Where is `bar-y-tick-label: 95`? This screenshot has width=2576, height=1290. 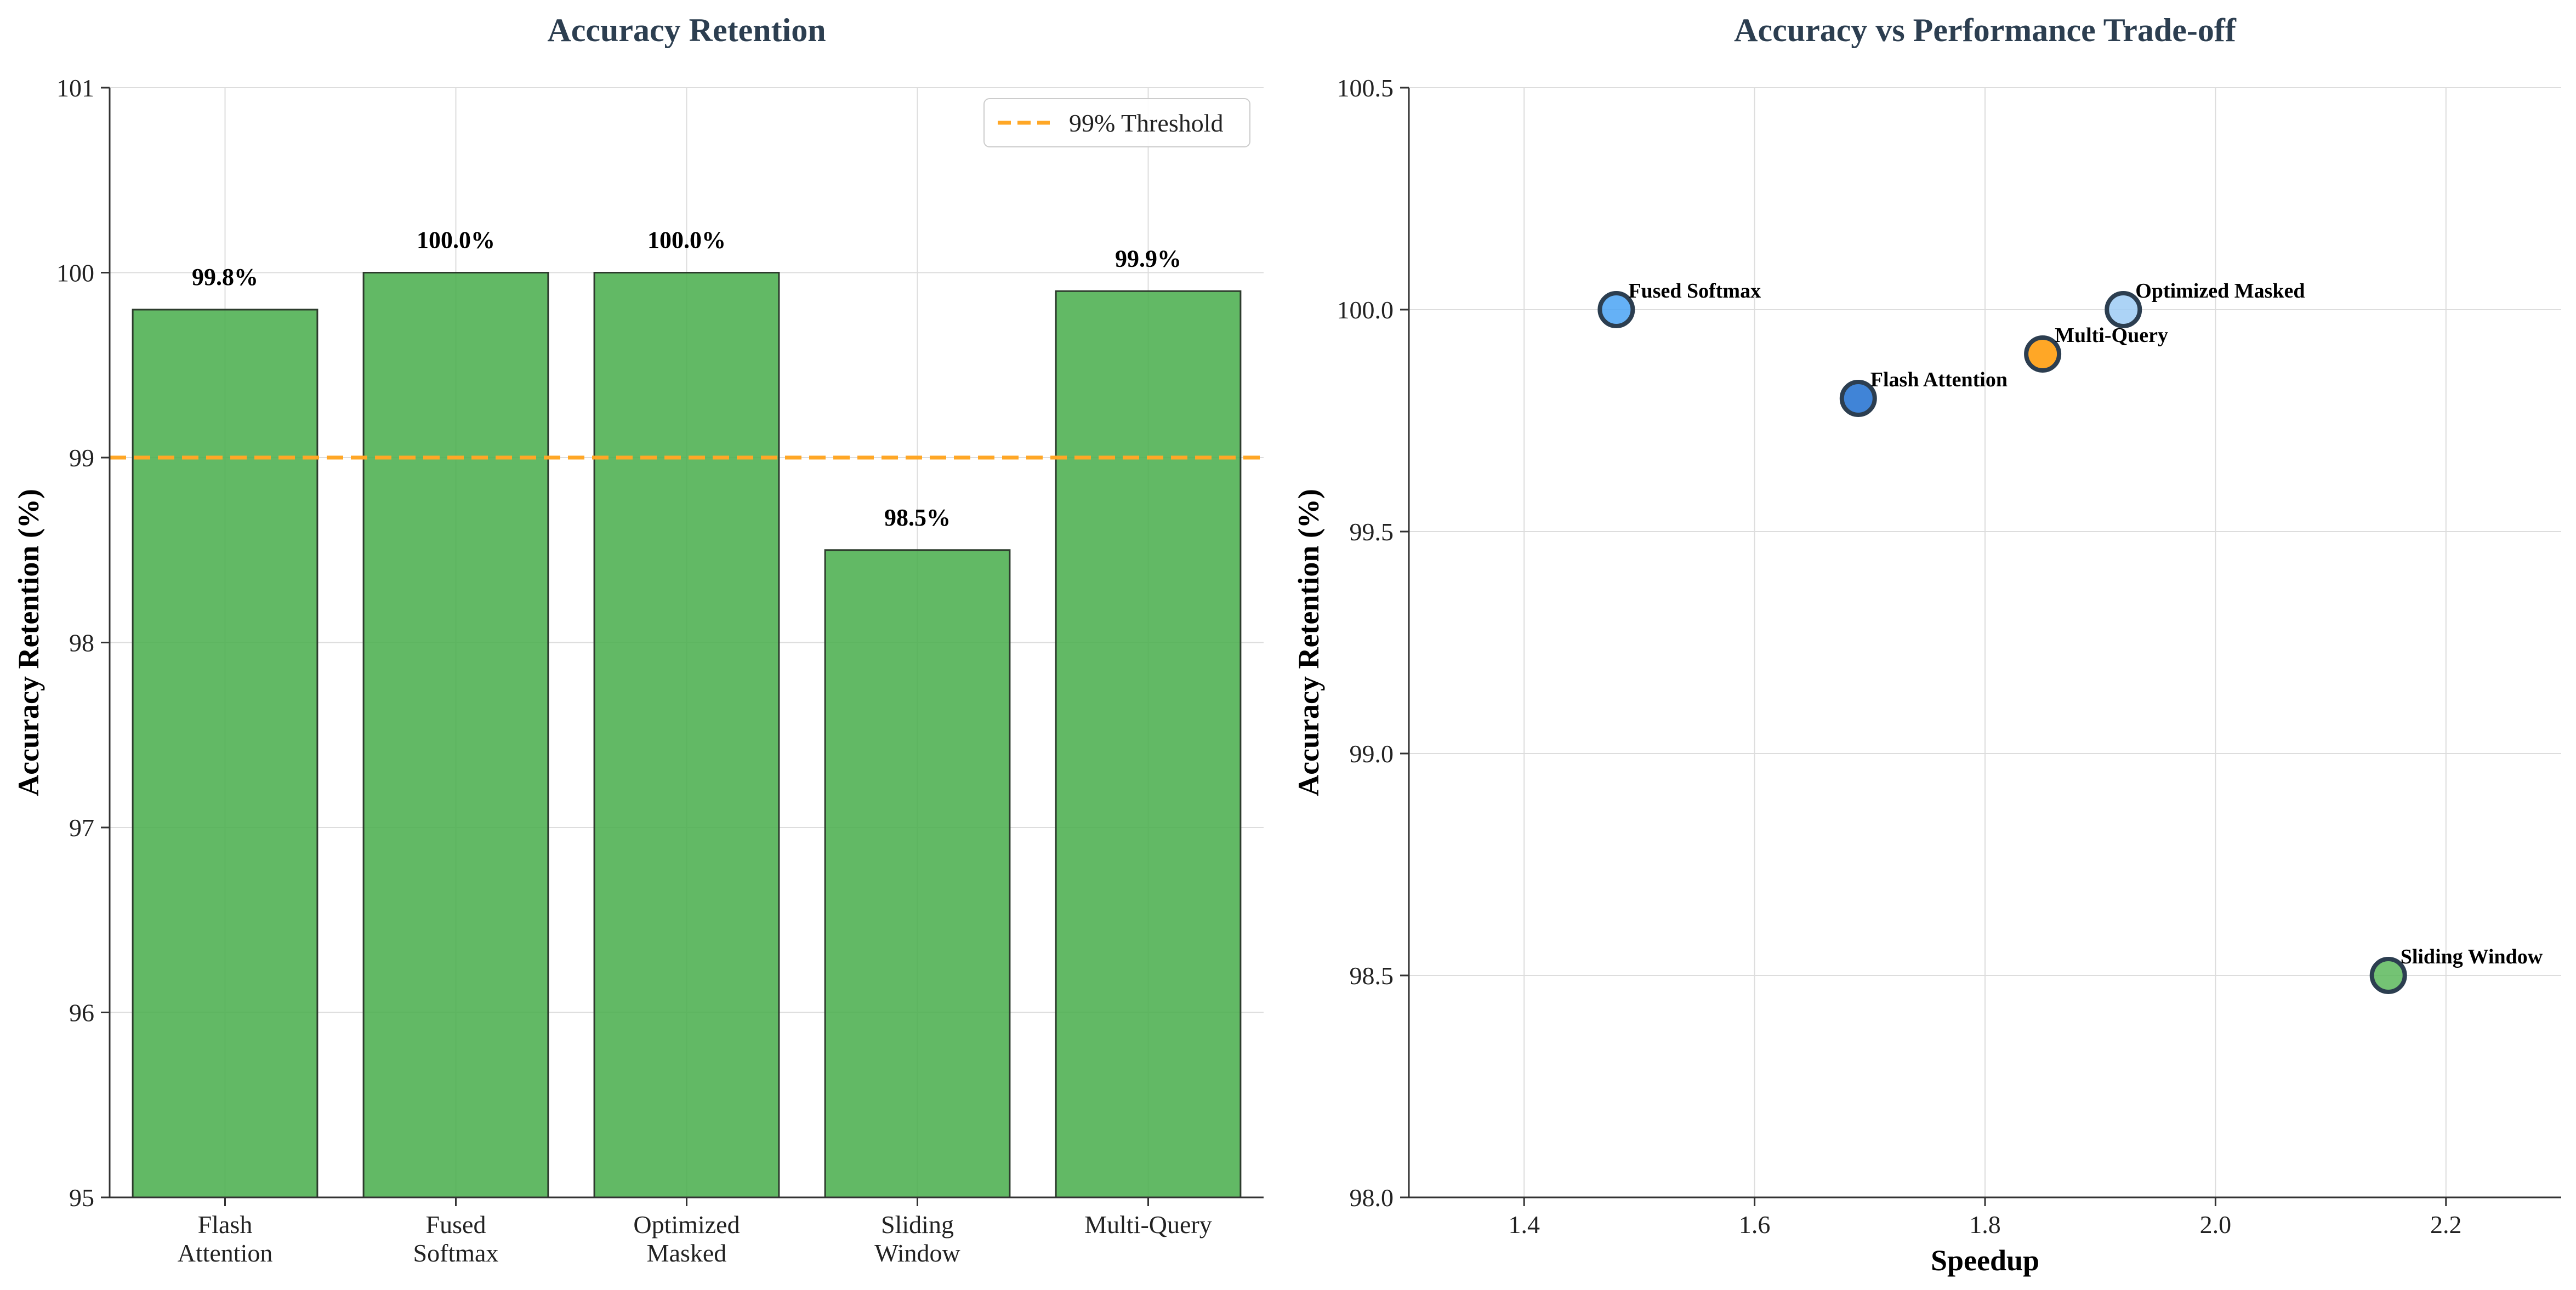
bar-y-tick-label: 95 is located at coordinates (81, 1198).